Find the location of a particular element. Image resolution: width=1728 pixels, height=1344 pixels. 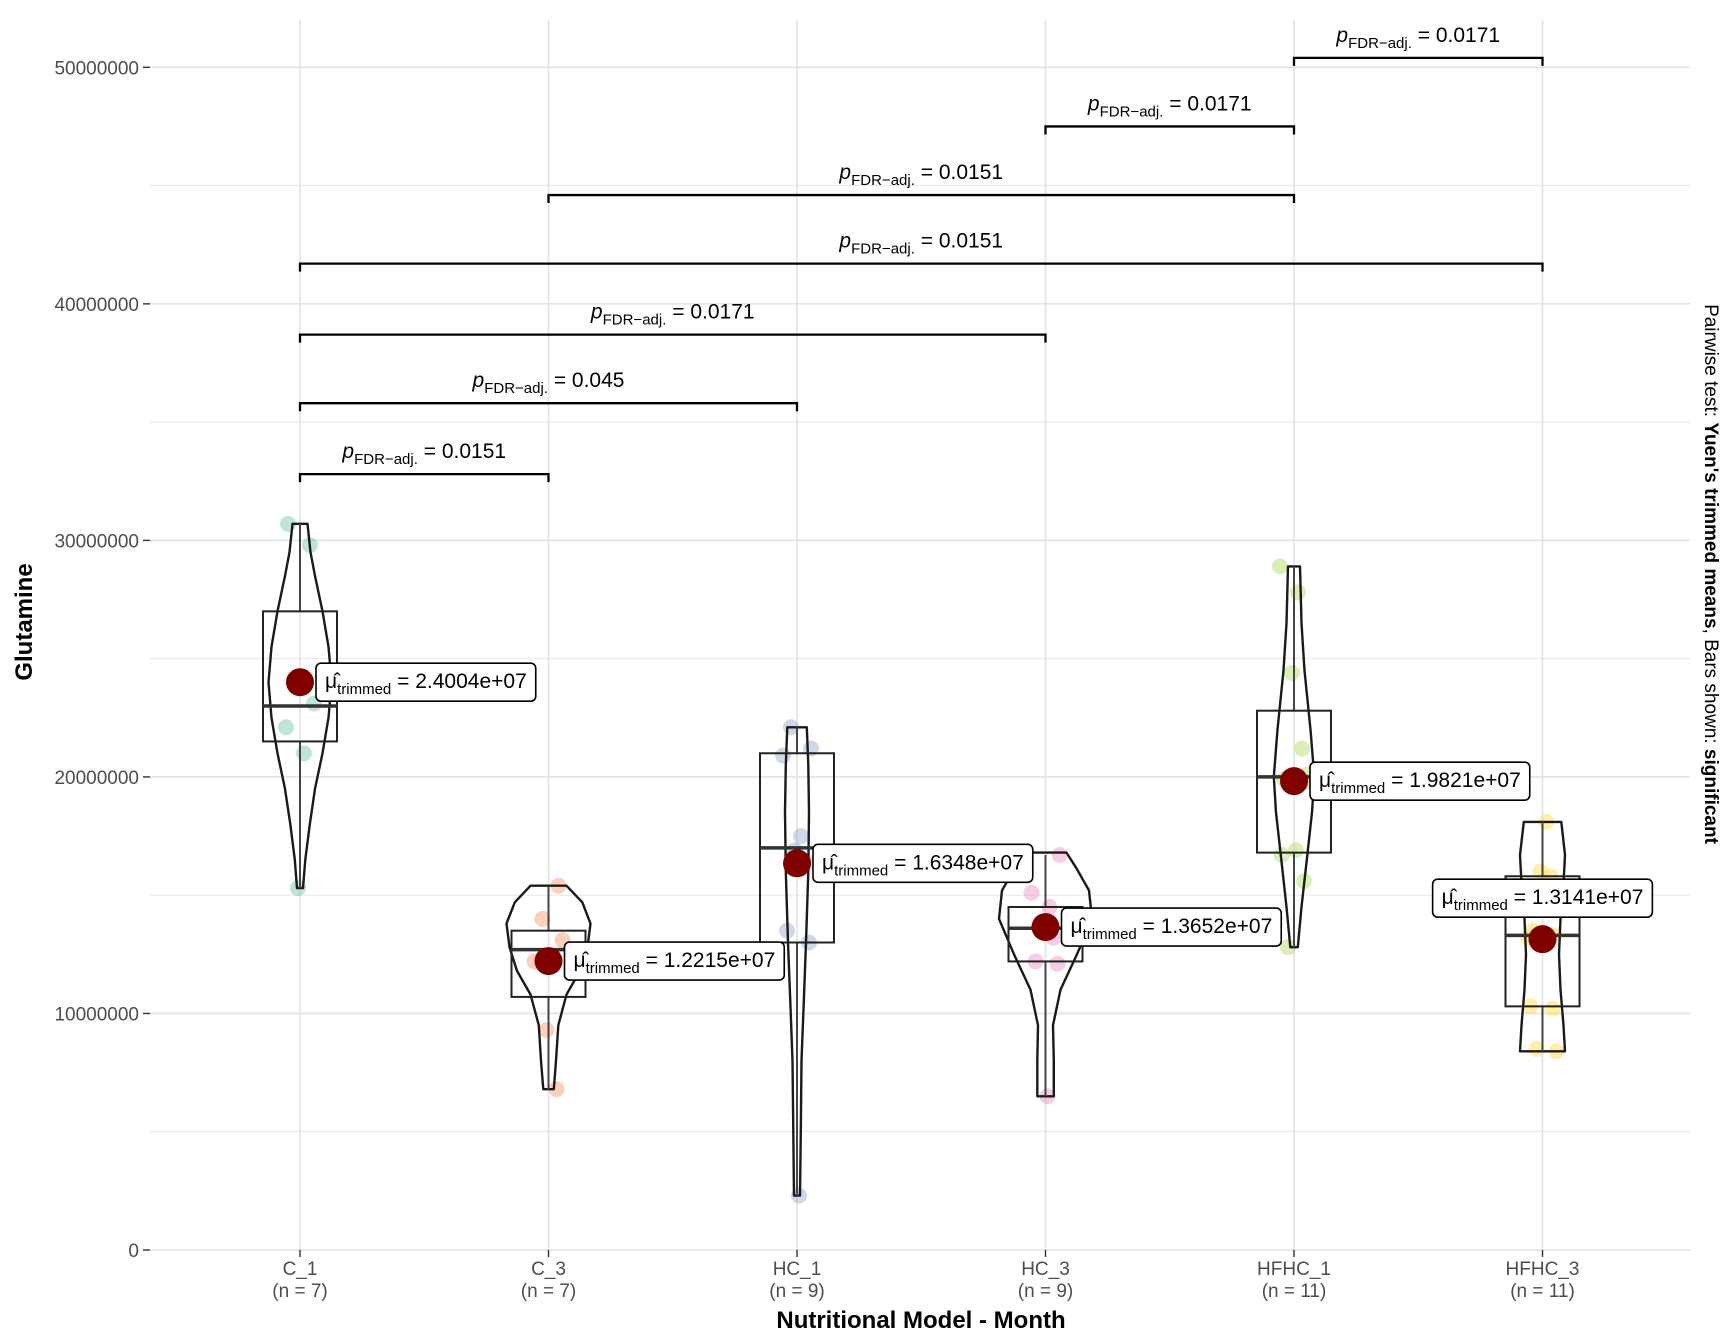

box is located at coordinates (1542, 941).